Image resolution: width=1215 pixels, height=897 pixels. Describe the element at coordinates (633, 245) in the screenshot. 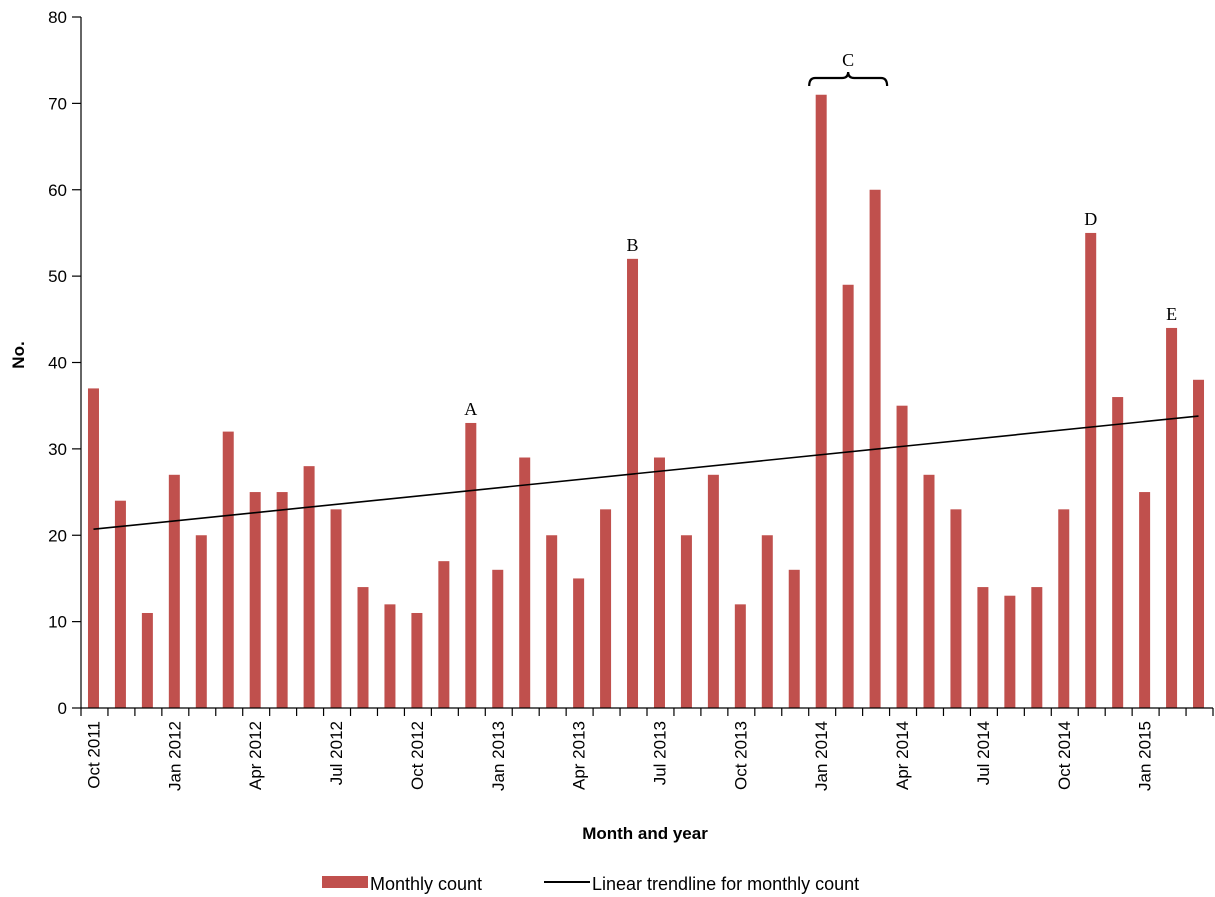

I see `annotation-label-b: B` at that location.